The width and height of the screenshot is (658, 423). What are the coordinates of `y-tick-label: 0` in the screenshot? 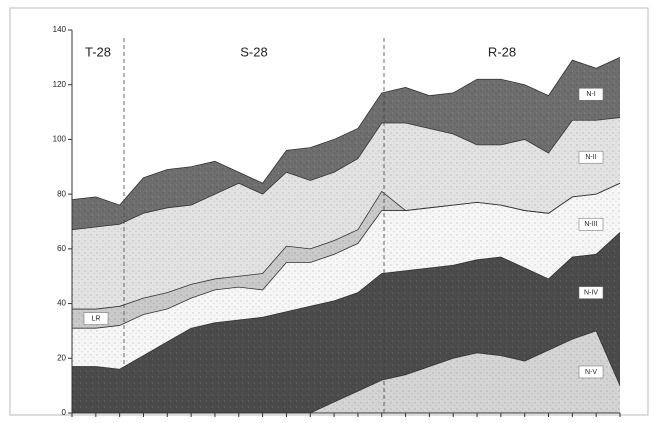 It's located at (64, 412).